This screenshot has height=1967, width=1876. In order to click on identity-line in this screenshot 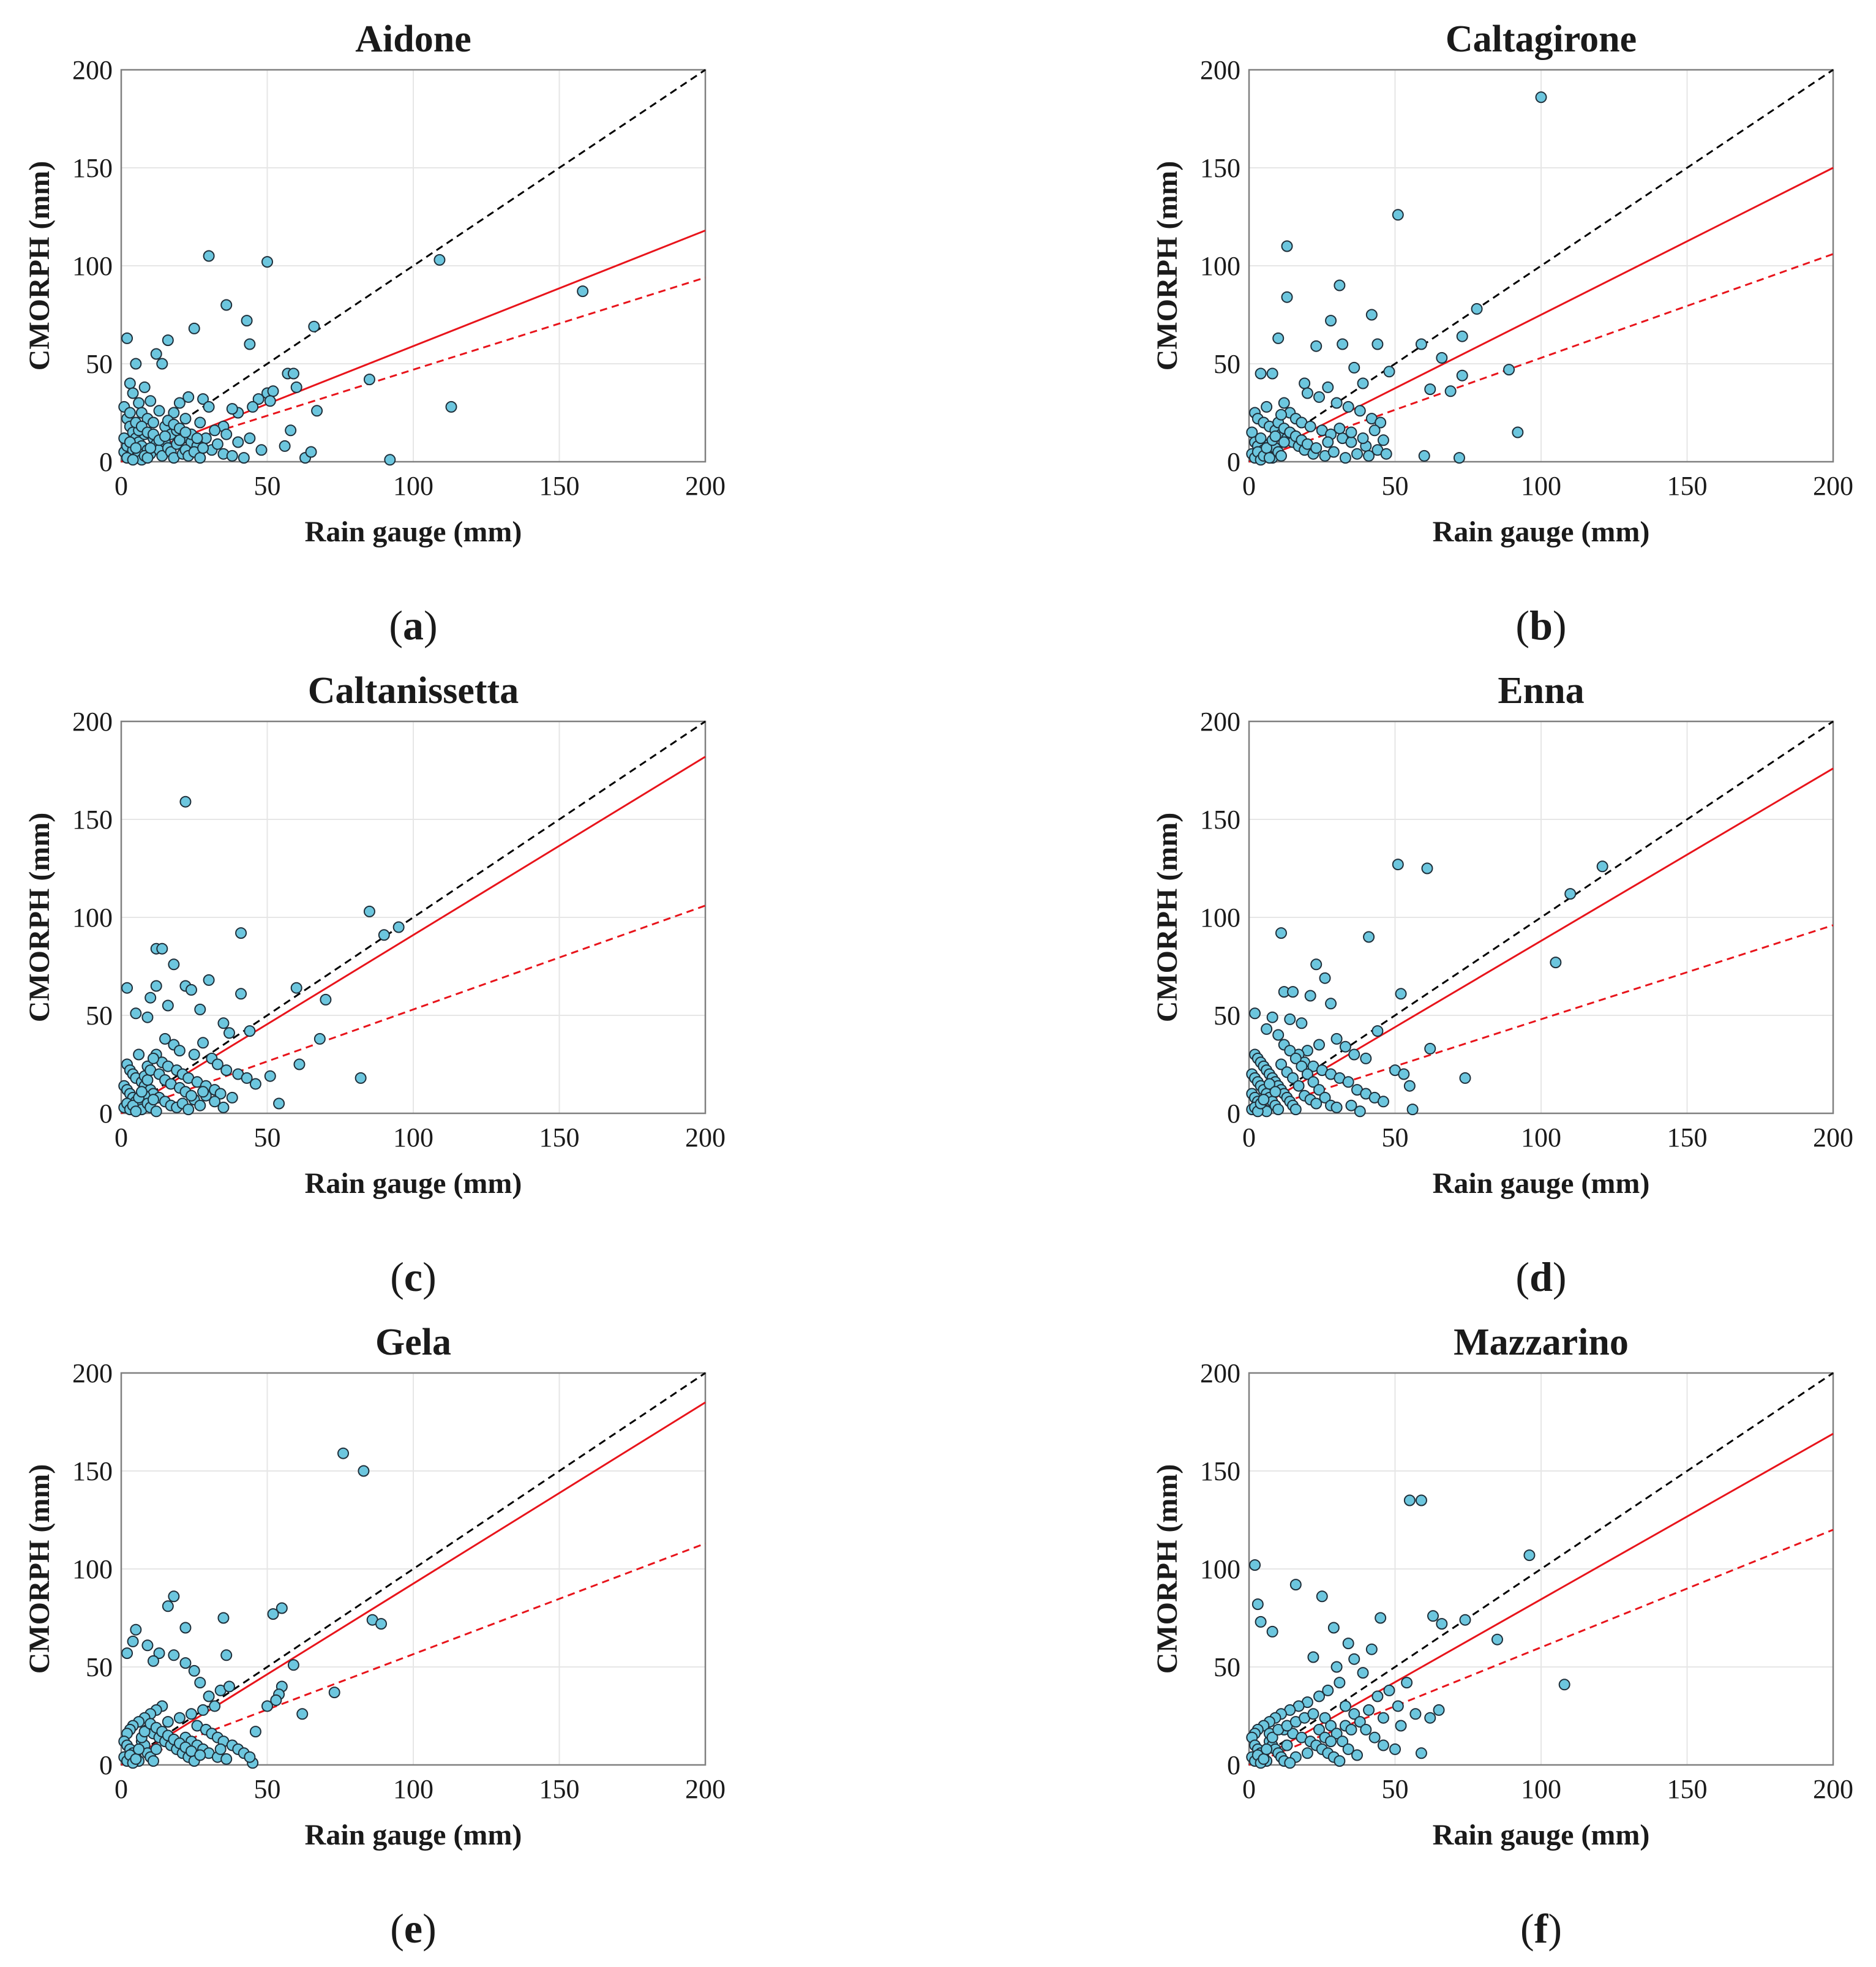, I will do `click(414, 266)`.